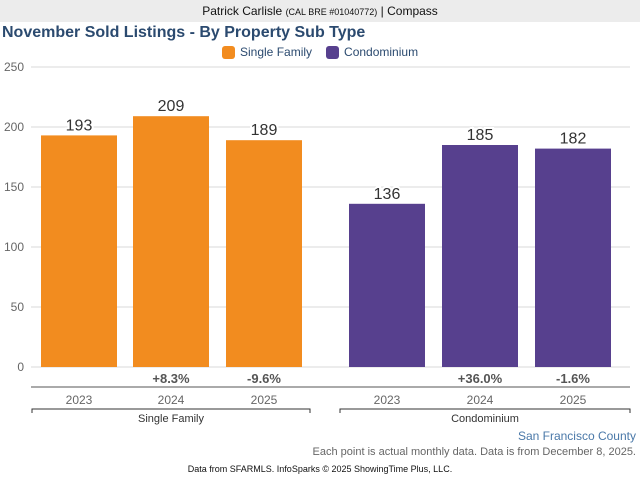  I want to click on legend-swatch-condominium, so click(333, 52).